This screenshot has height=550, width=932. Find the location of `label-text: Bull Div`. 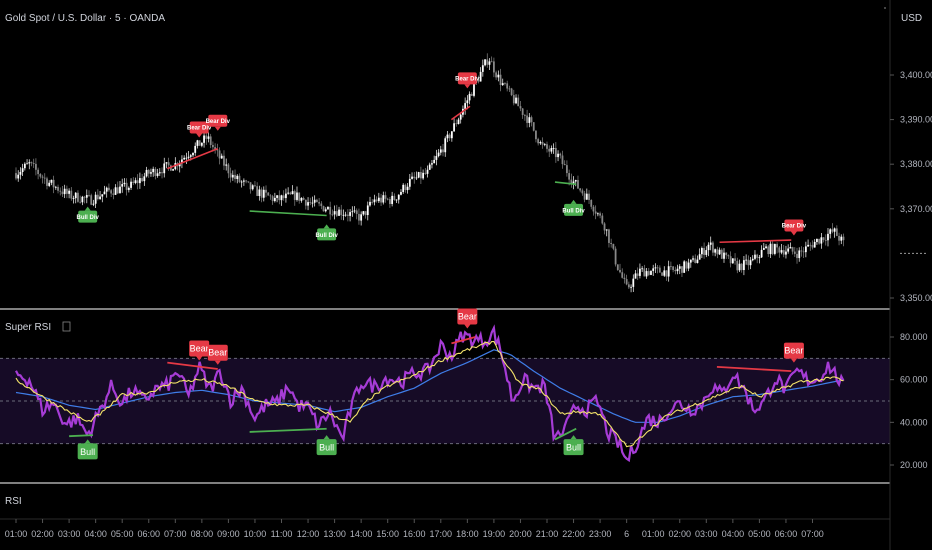

label-text: Bull Div is located at coordinates (88, 218).